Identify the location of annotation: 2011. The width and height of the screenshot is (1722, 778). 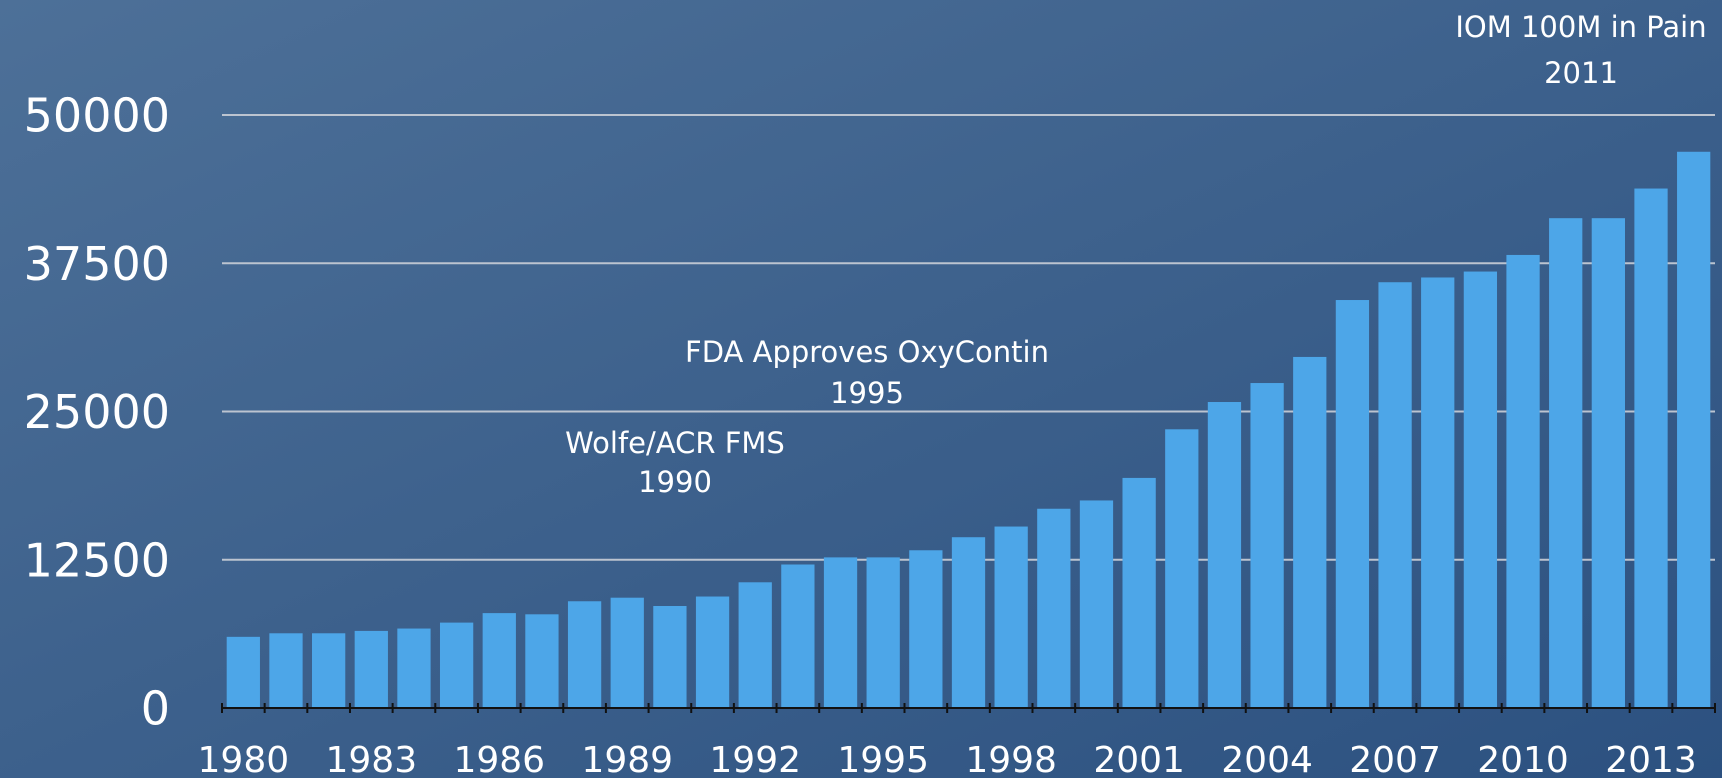
(1581, 73).